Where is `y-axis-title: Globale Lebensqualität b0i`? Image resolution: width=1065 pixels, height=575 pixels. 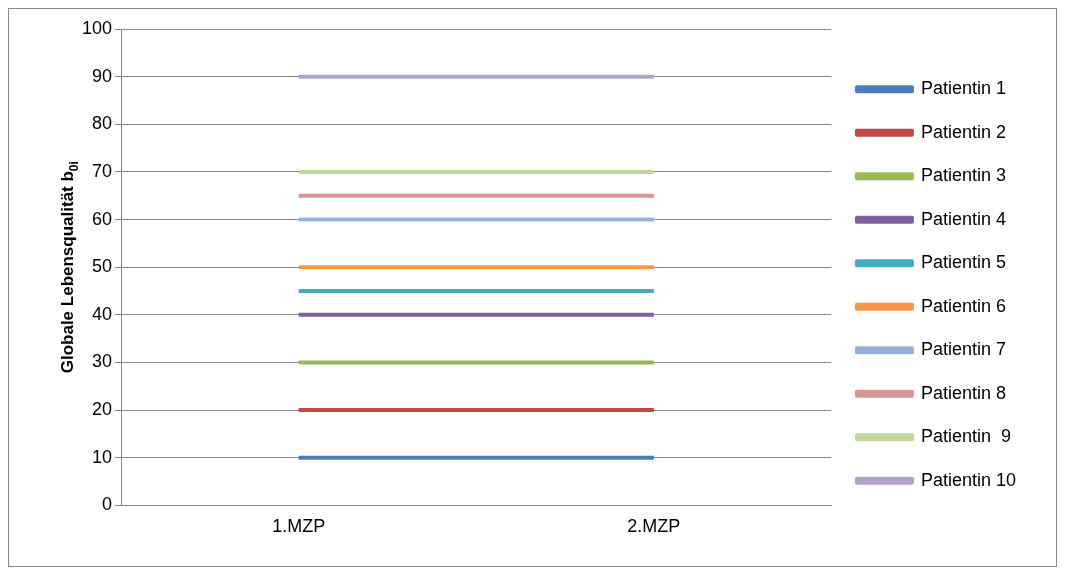 y-axis-title: Globale Lebensqualität b0i is located at coordinates (69, 267).